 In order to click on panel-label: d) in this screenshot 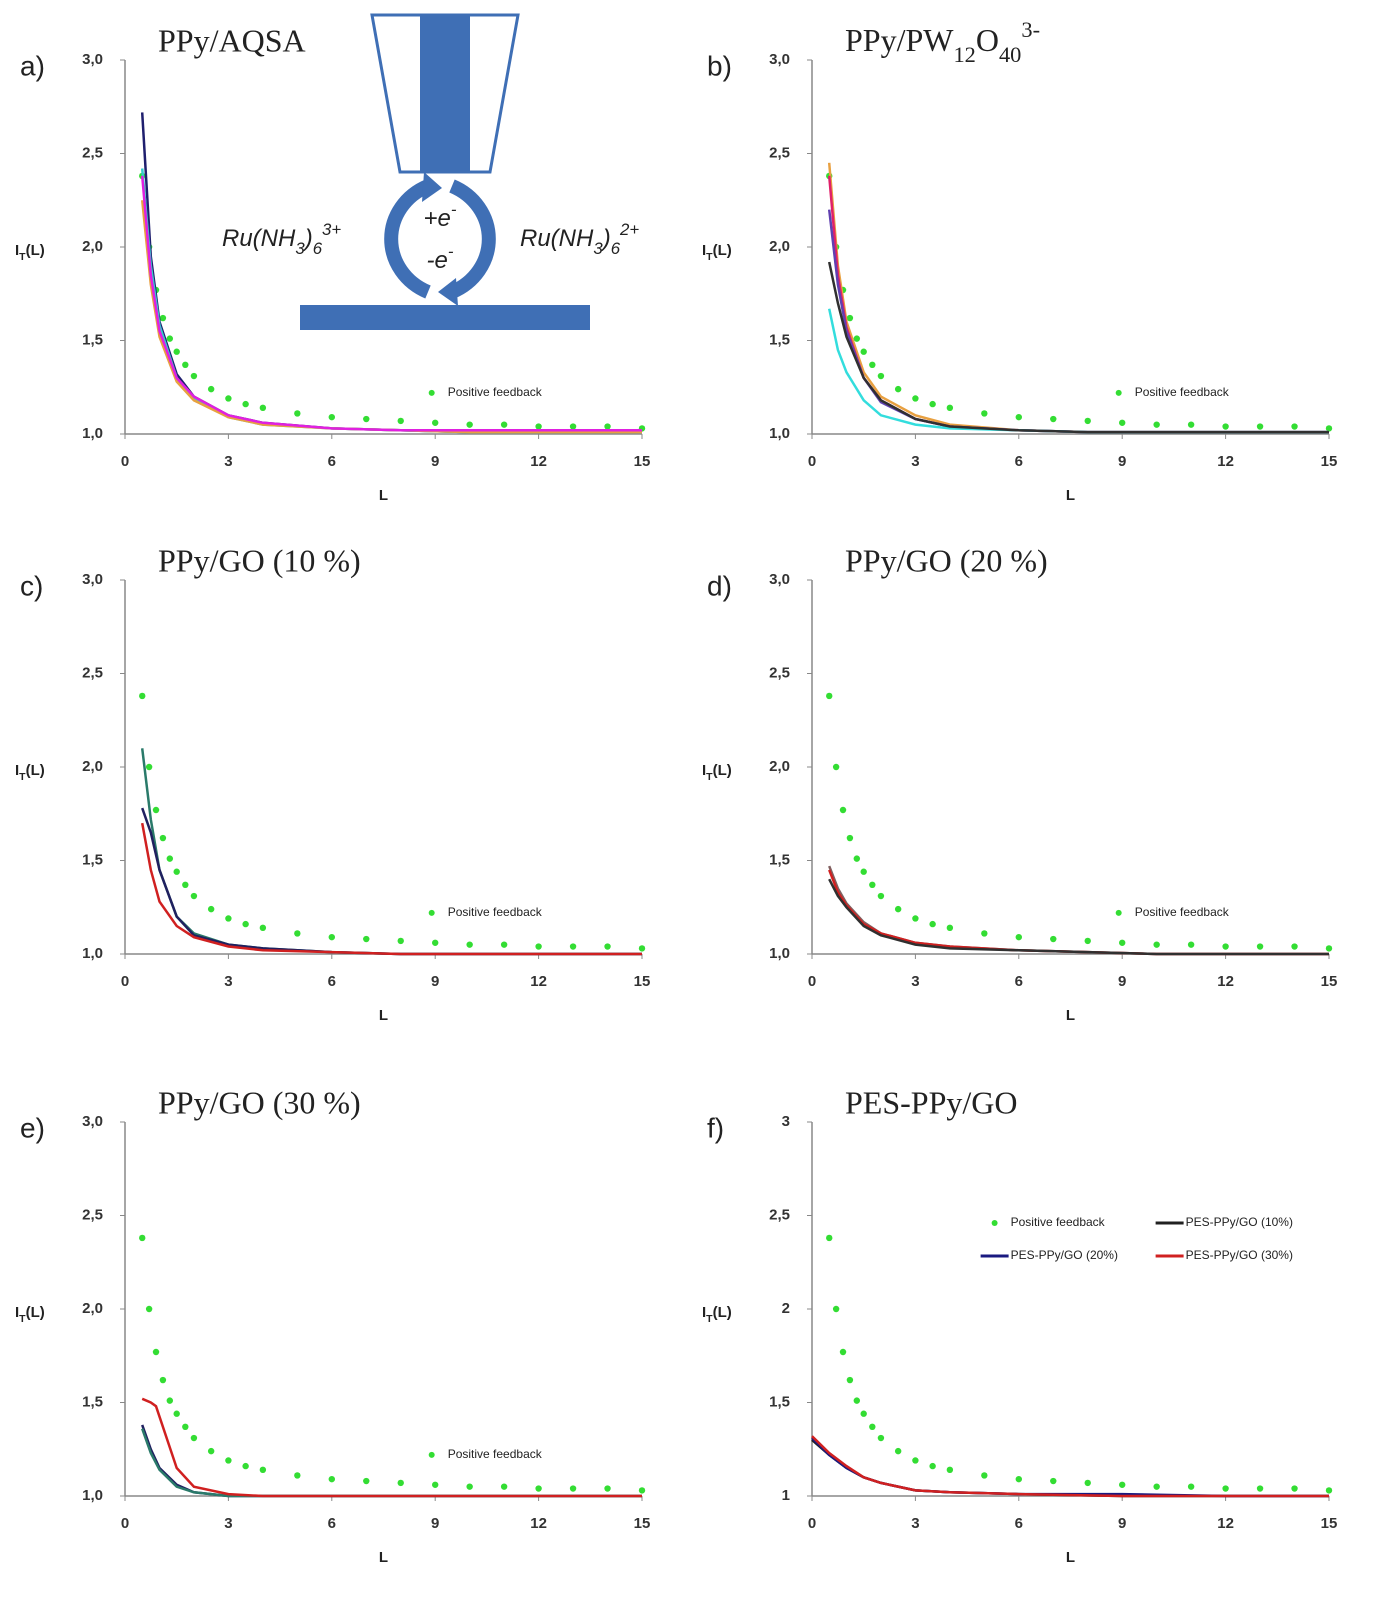, I will do `click(719, 585)`.